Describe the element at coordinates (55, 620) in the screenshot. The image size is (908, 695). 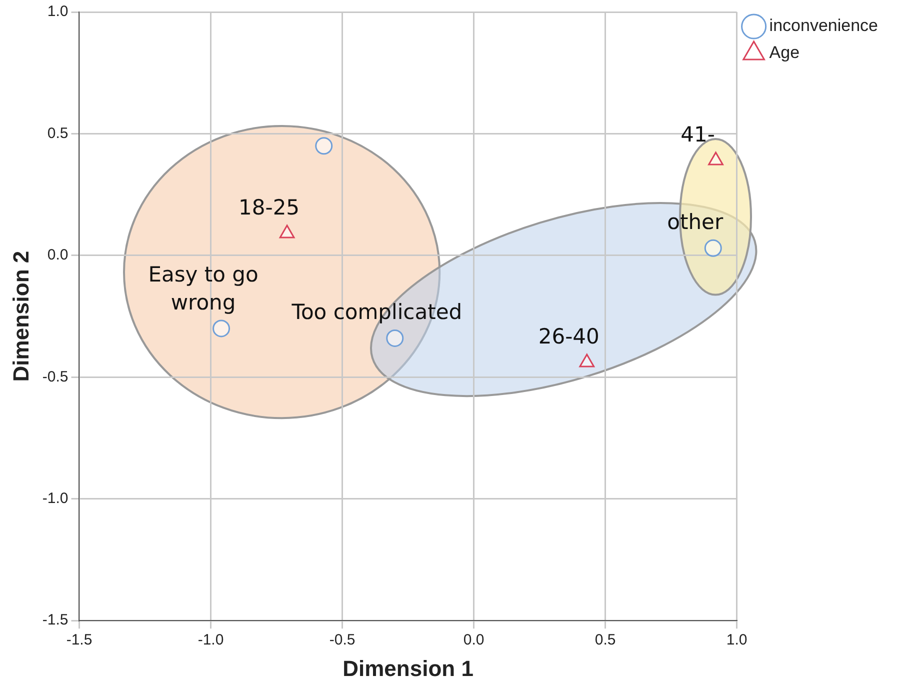
I see `y-tick-label: -1.5` at that location.